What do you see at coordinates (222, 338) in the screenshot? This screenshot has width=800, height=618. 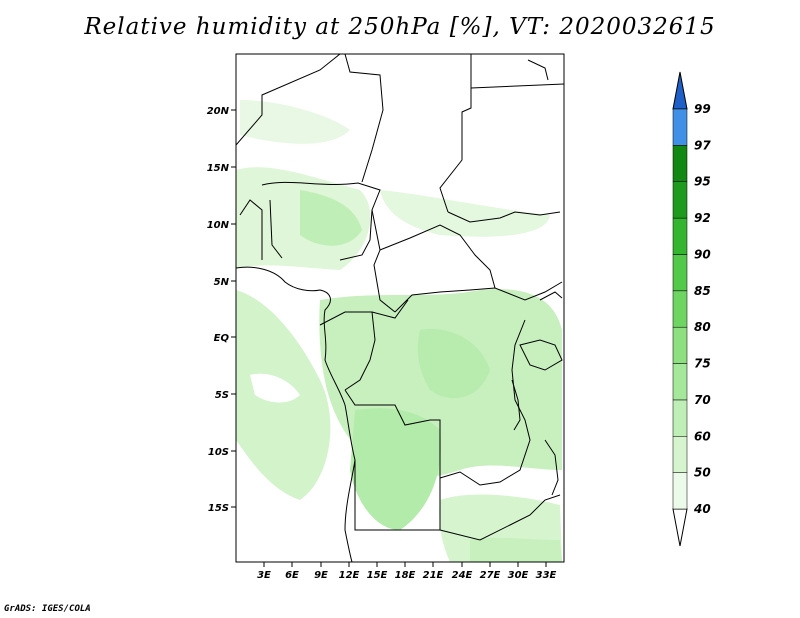 I see `lat-label: EQ` at bounding box center [222, 338].